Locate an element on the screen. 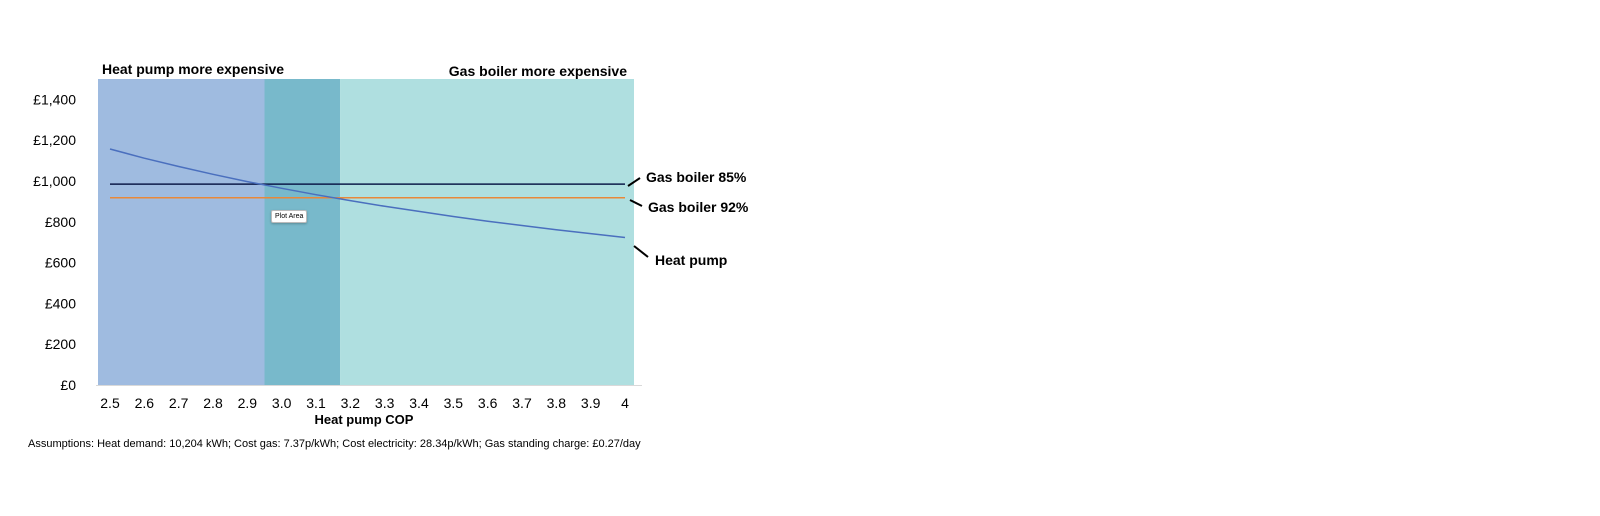 The width and height of the screenshot is (1600, 516). x-tick-label: 3.5 is located at coordinates (454, 403).